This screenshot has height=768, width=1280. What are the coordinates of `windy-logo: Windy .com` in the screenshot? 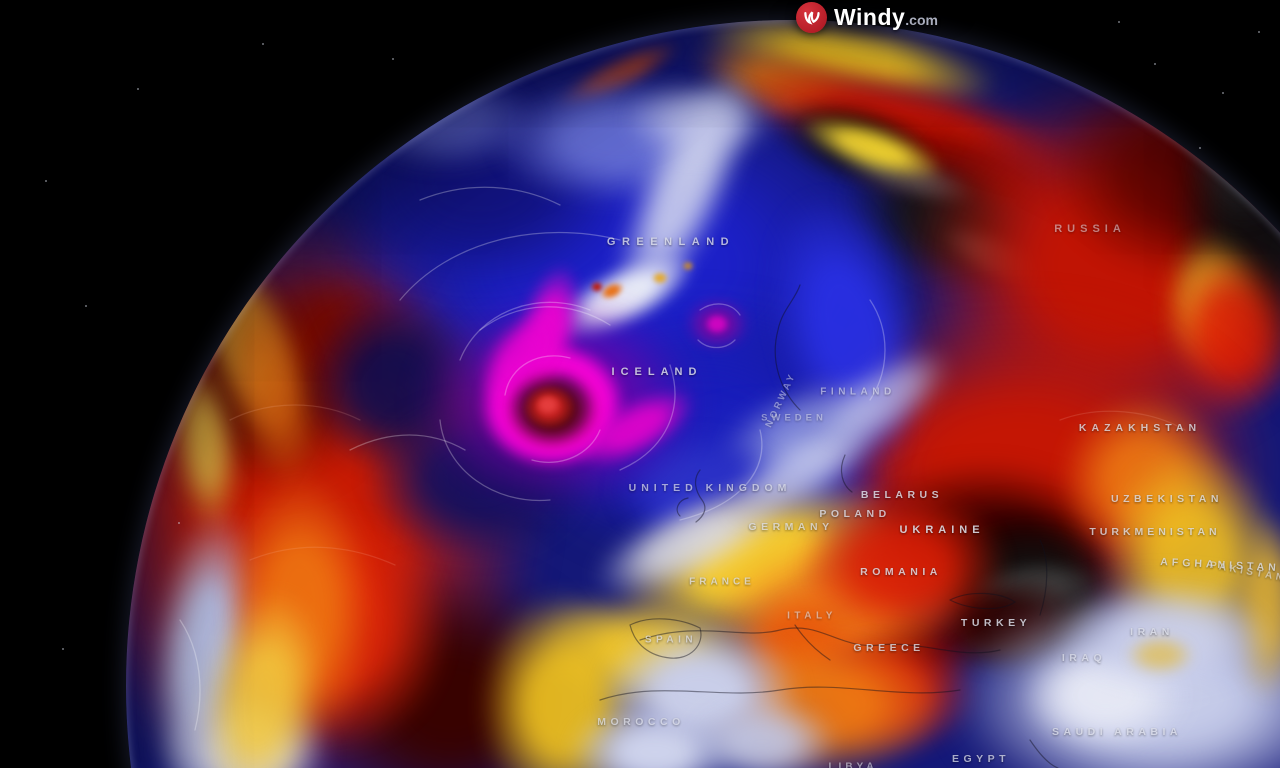 It's located at (867, 17).